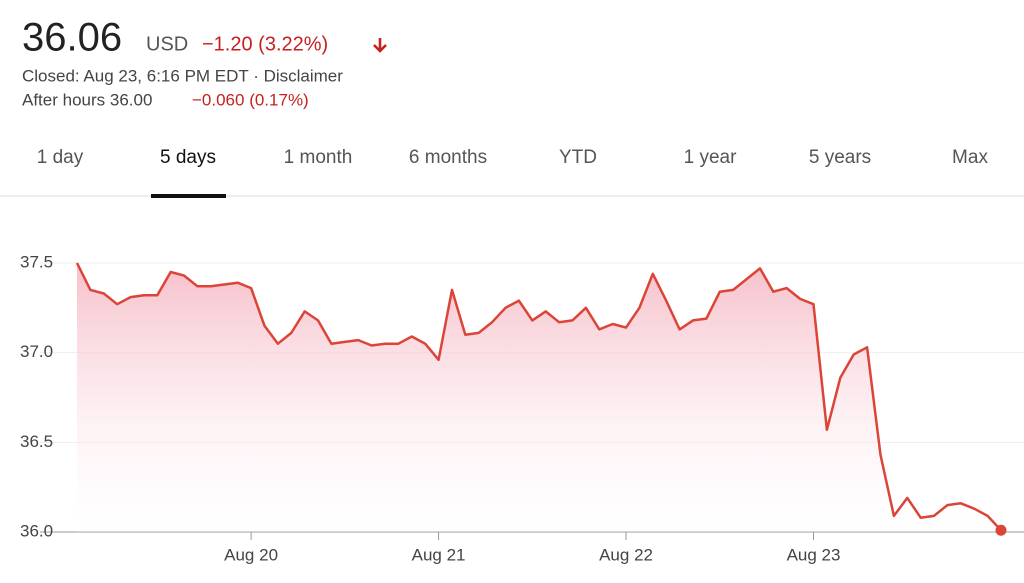 This screenshot has width=1024, height=583. What do you see at coordinates (36, 351) in the screenshot?
I see `y-tick-label: 37.0` at bounding box center [36, 351].